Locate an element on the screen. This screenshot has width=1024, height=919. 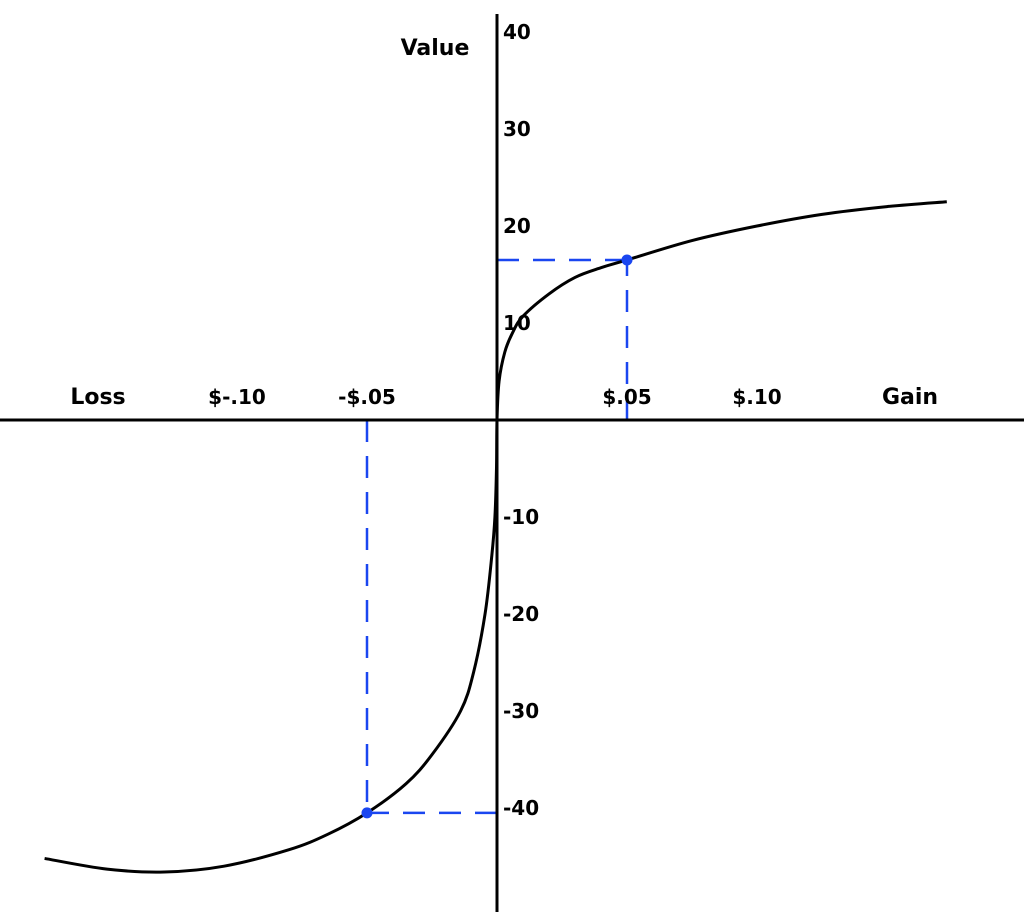
y-tick-label: 40 is located at coordinates (517, 32).